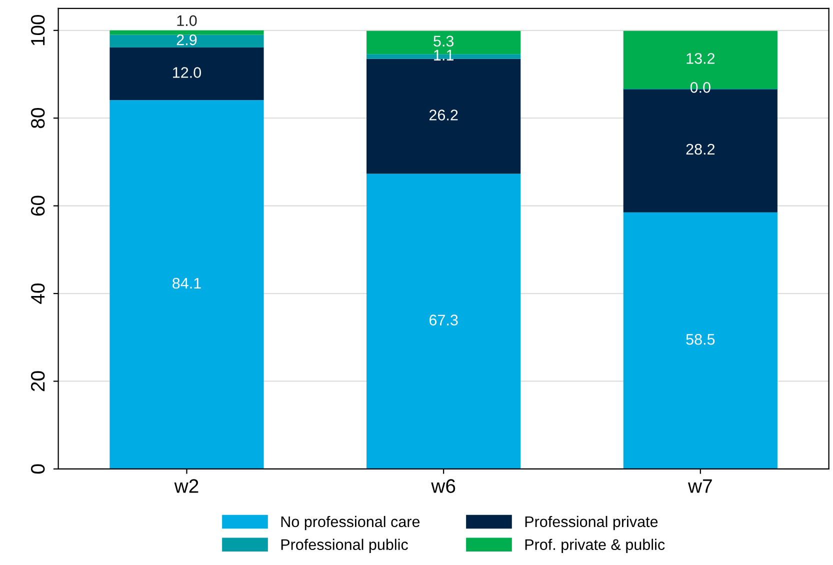 The image size is (833, 565). I want to click on data-label: 84.1, so click(186, 283).